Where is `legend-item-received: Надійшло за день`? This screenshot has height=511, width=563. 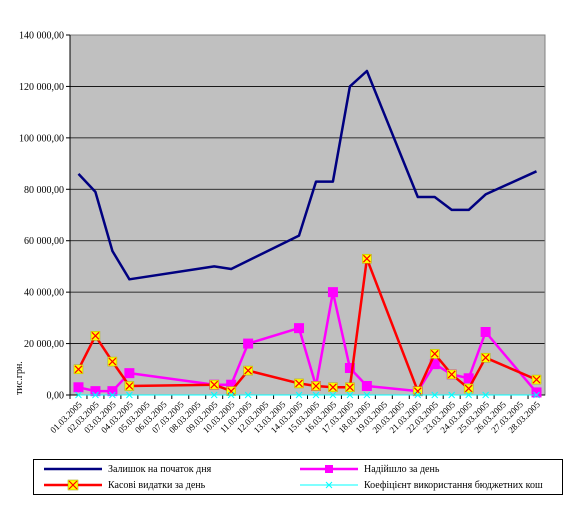 legend-item-received: Надійшло за день is located at coordinates (368, 469).